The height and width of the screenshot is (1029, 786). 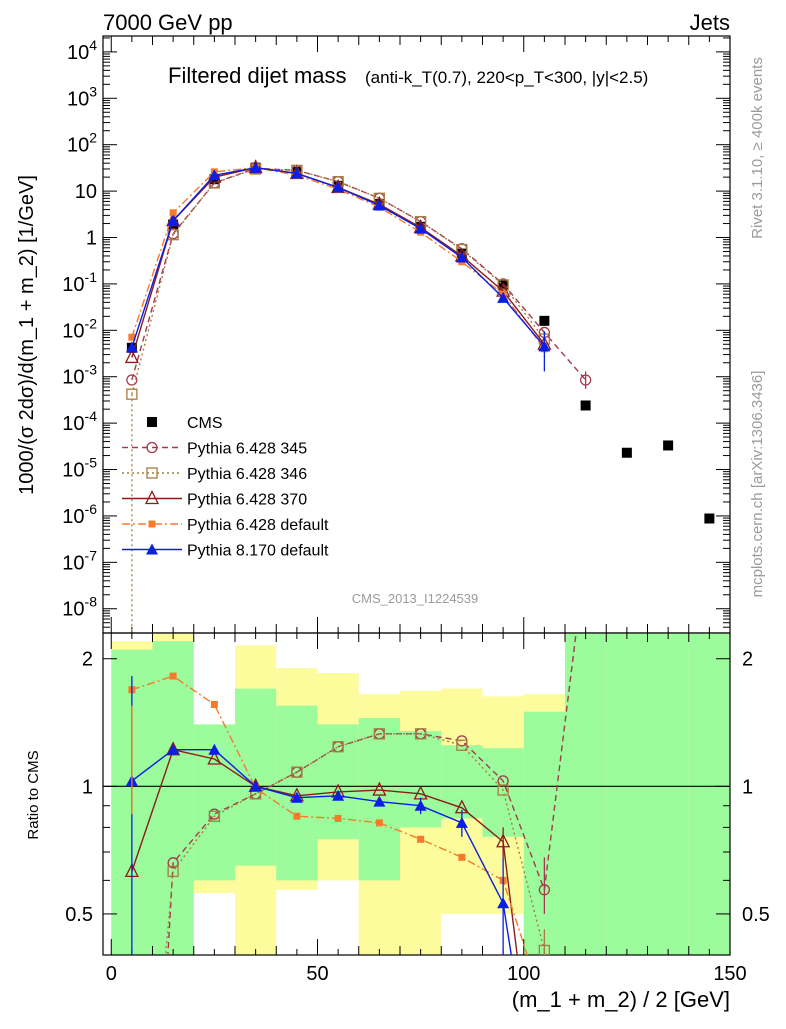 What do you see at coordinates (247, 449) in the screenshot?
I see `legend-label: Pythia 6.428 345` at bounding box center [247, 449].